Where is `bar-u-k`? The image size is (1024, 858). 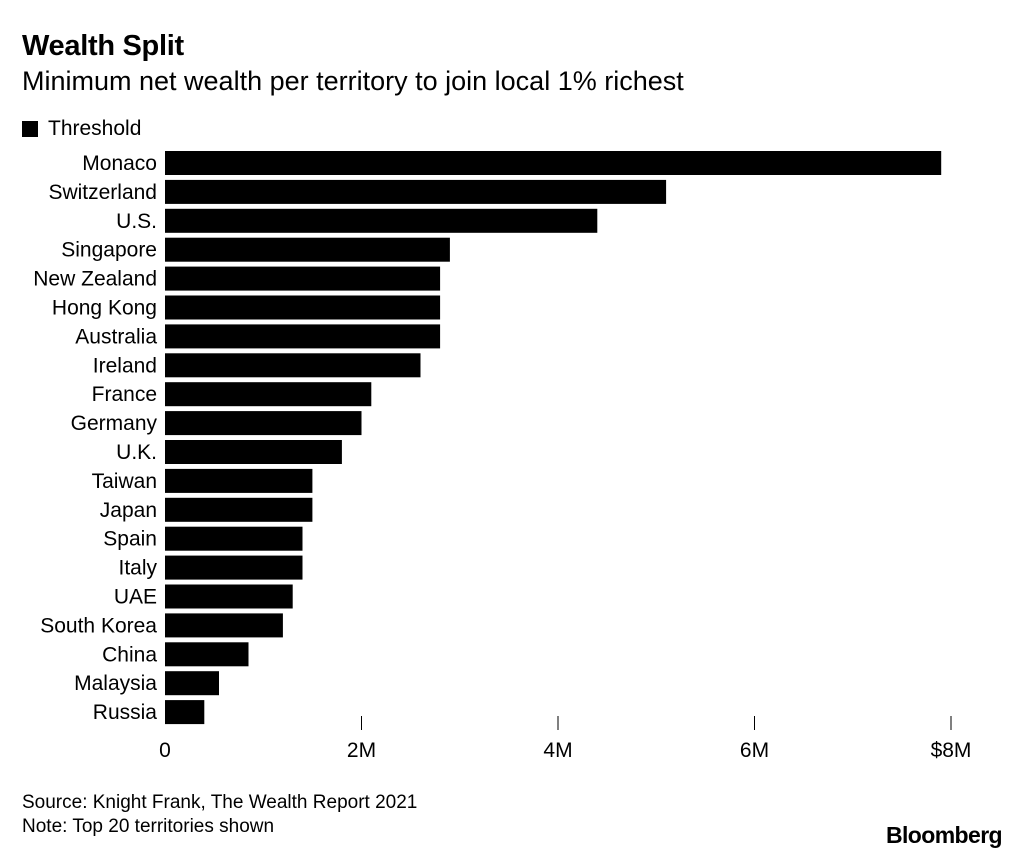 bar-u-k is located at coordinates (253, 452).